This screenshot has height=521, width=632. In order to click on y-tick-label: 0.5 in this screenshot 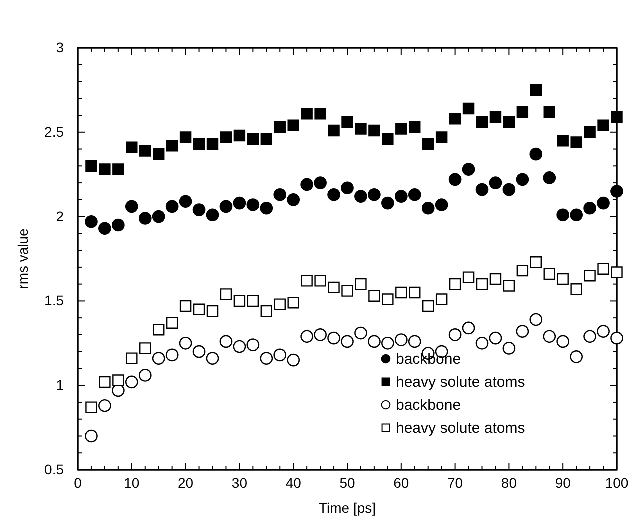, I will do `click(54, 469)`.